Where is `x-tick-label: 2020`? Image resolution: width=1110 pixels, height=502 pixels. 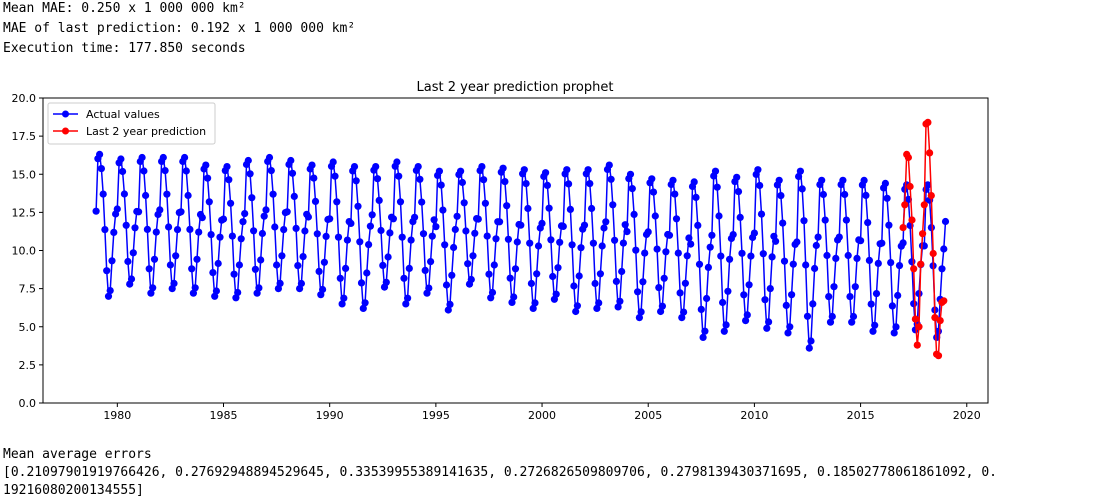 x-tick-label: 2020 is located at coordinates (967, 415).